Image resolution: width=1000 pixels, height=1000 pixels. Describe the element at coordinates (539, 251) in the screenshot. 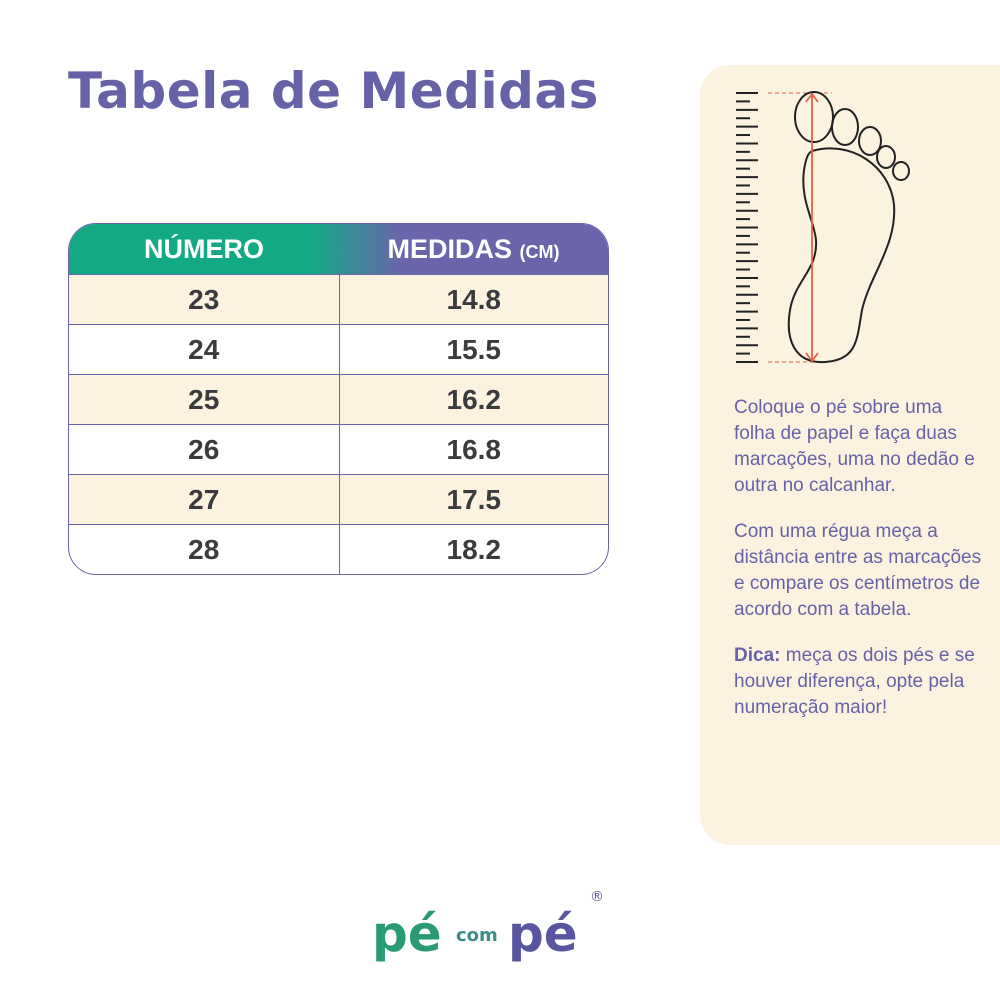

I see `header-unit: (CM)` at that location.